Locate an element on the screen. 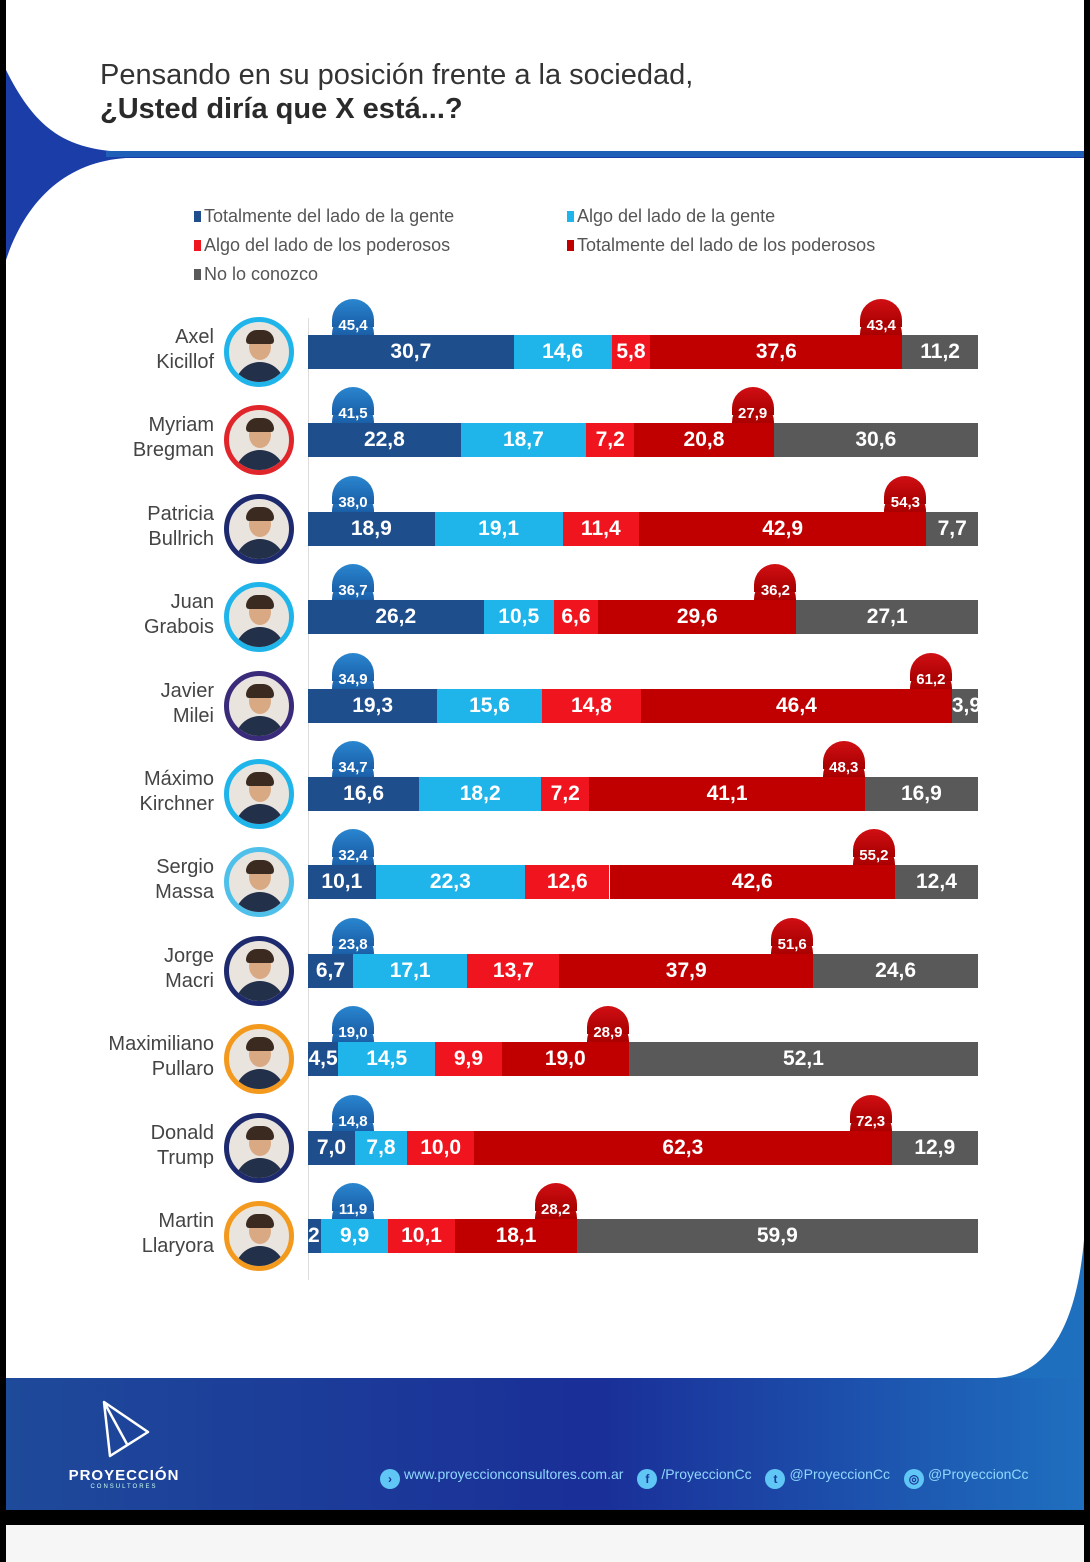  bar-segment: 19,3 is located at coordinates (373, 705).